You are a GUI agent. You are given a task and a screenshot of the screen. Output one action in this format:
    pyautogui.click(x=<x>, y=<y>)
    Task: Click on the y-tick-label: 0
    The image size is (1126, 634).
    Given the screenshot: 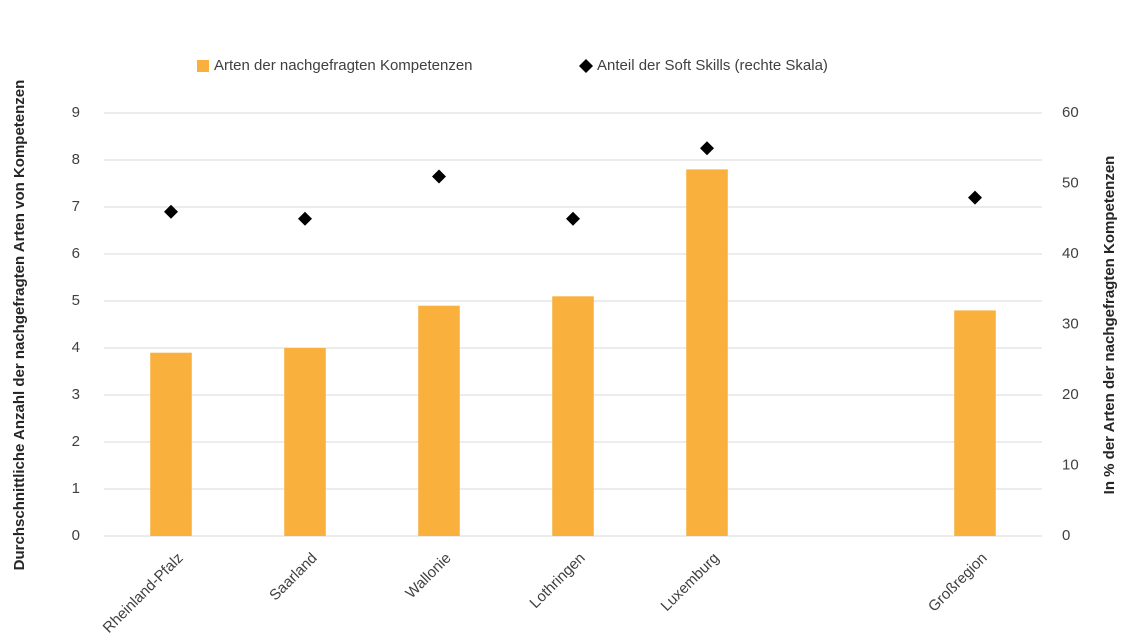 What is the action you would take?
    pyautogui.click(x=76, y=535)
    